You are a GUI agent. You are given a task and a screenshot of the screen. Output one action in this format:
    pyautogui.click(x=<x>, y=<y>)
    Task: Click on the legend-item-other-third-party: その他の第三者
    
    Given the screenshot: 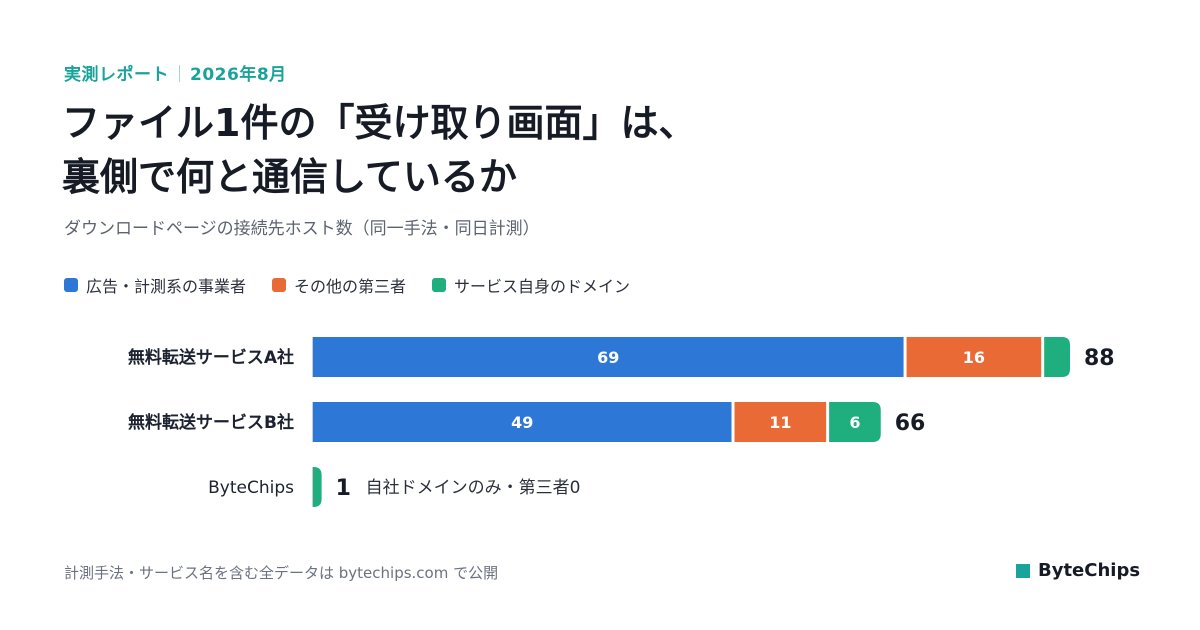 What is the action you would take?
    pyautogui.click(x=339, y=285)
    